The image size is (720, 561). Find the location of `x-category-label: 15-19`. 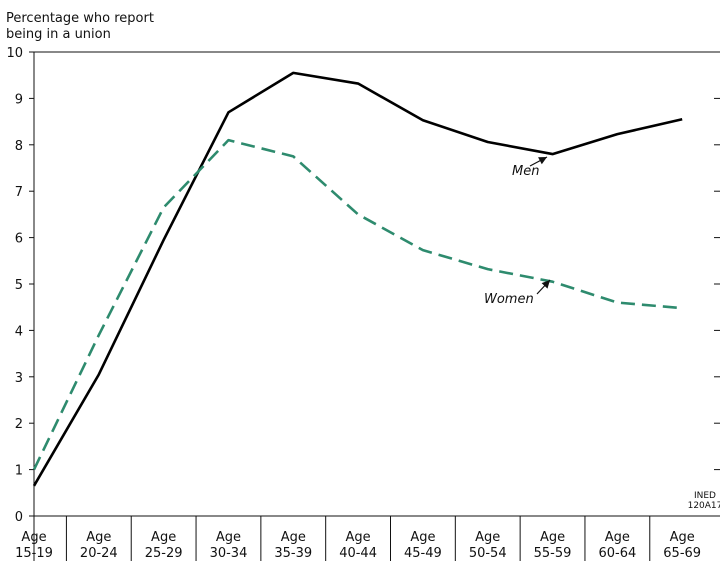

x-category-label: 15-19 is located at coordinates (34, 553).